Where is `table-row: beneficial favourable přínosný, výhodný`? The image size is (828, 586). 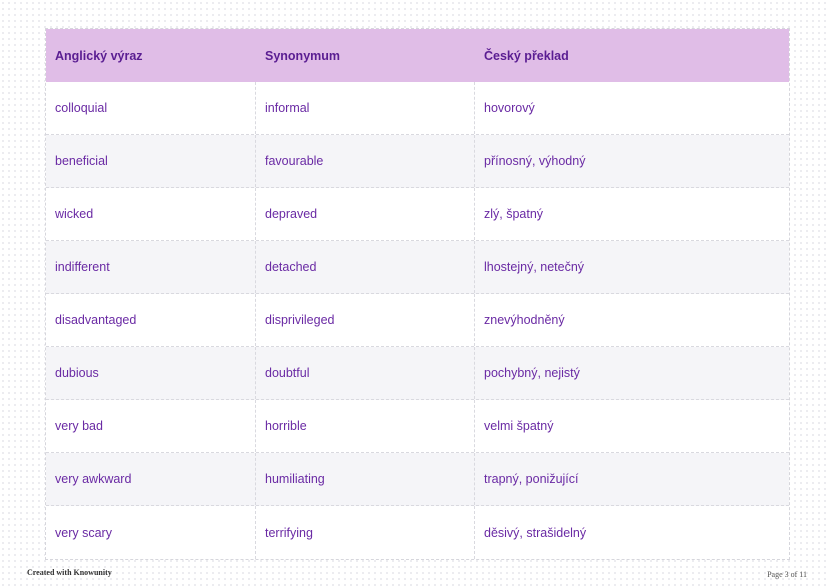 table-row: beneficial favourable přínosný, výhodný is located at coordinates (417, 161).